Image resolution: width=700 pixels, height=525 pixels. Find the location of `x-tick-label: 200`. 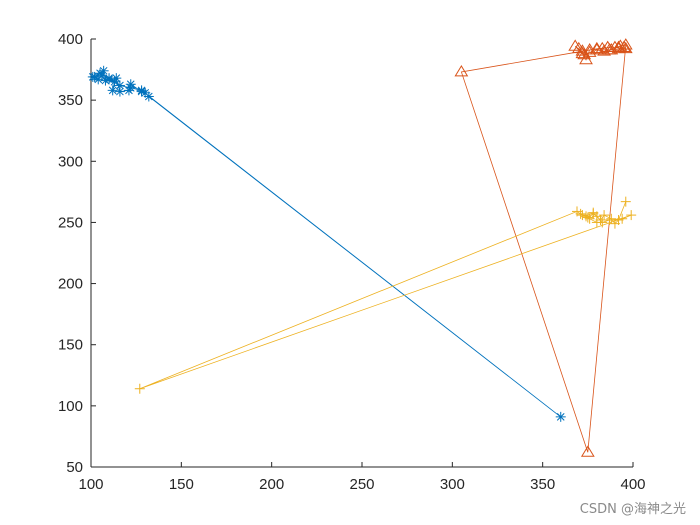

x-tick-label: 200 is located at coordinates (271, 484).